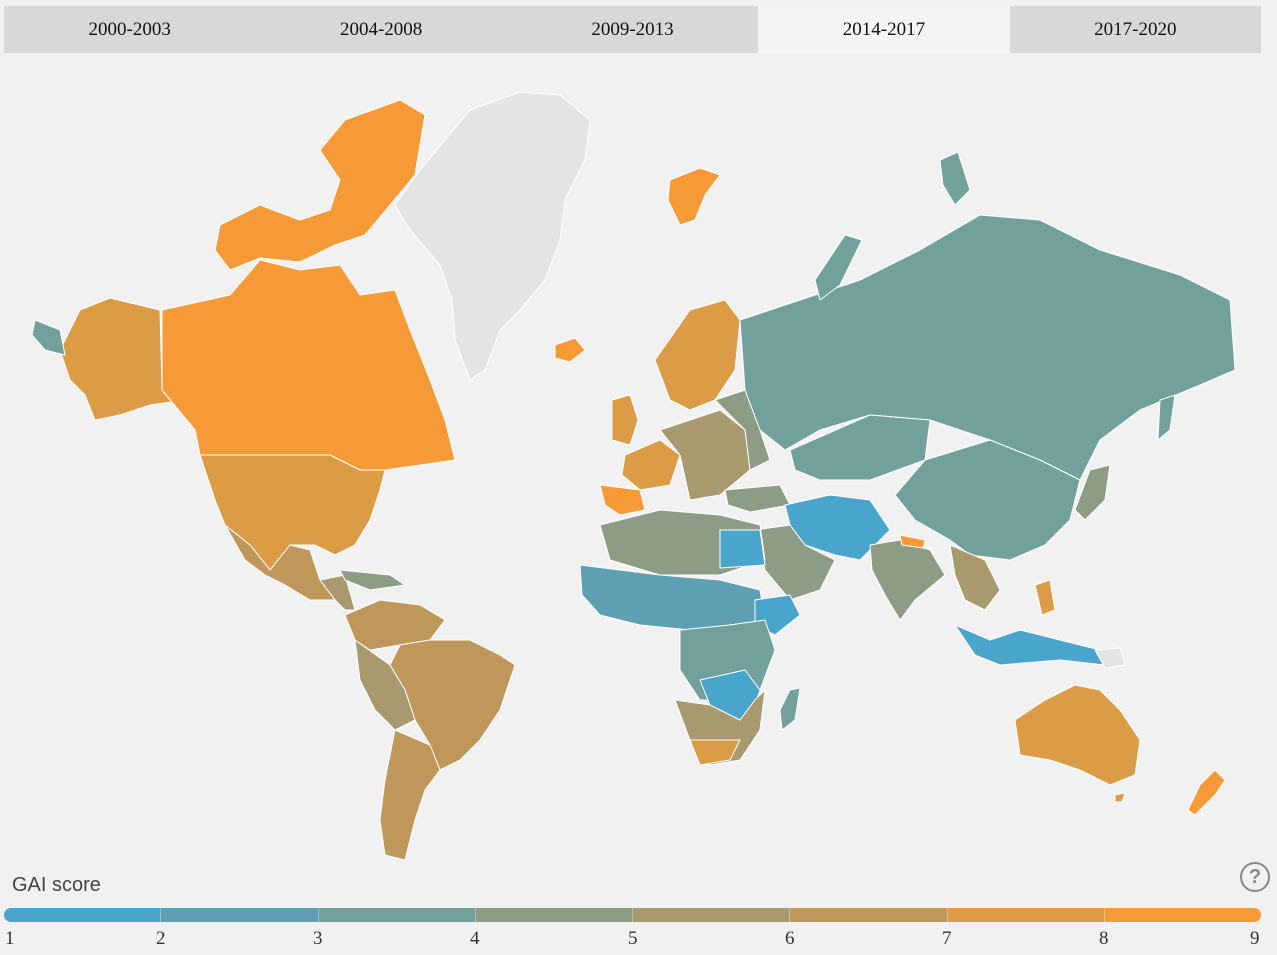 The height and width of the screenshot is (955, 1277). Describe the element at coordinates (308, 365) in the screenshot. I see `canada-region` at that location.